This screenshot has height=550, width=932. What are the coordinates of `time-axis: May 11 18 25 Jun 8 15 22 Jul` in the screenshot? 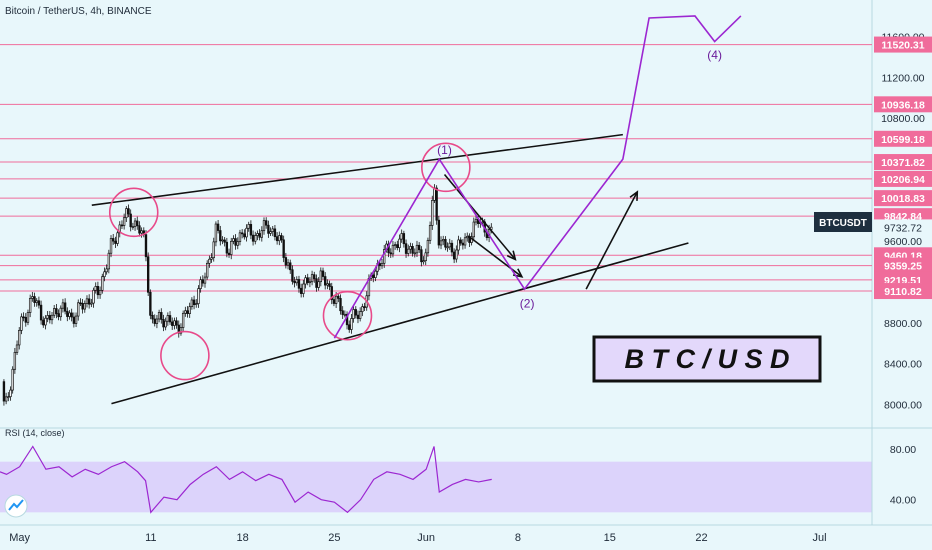 It's located at (417, 538).